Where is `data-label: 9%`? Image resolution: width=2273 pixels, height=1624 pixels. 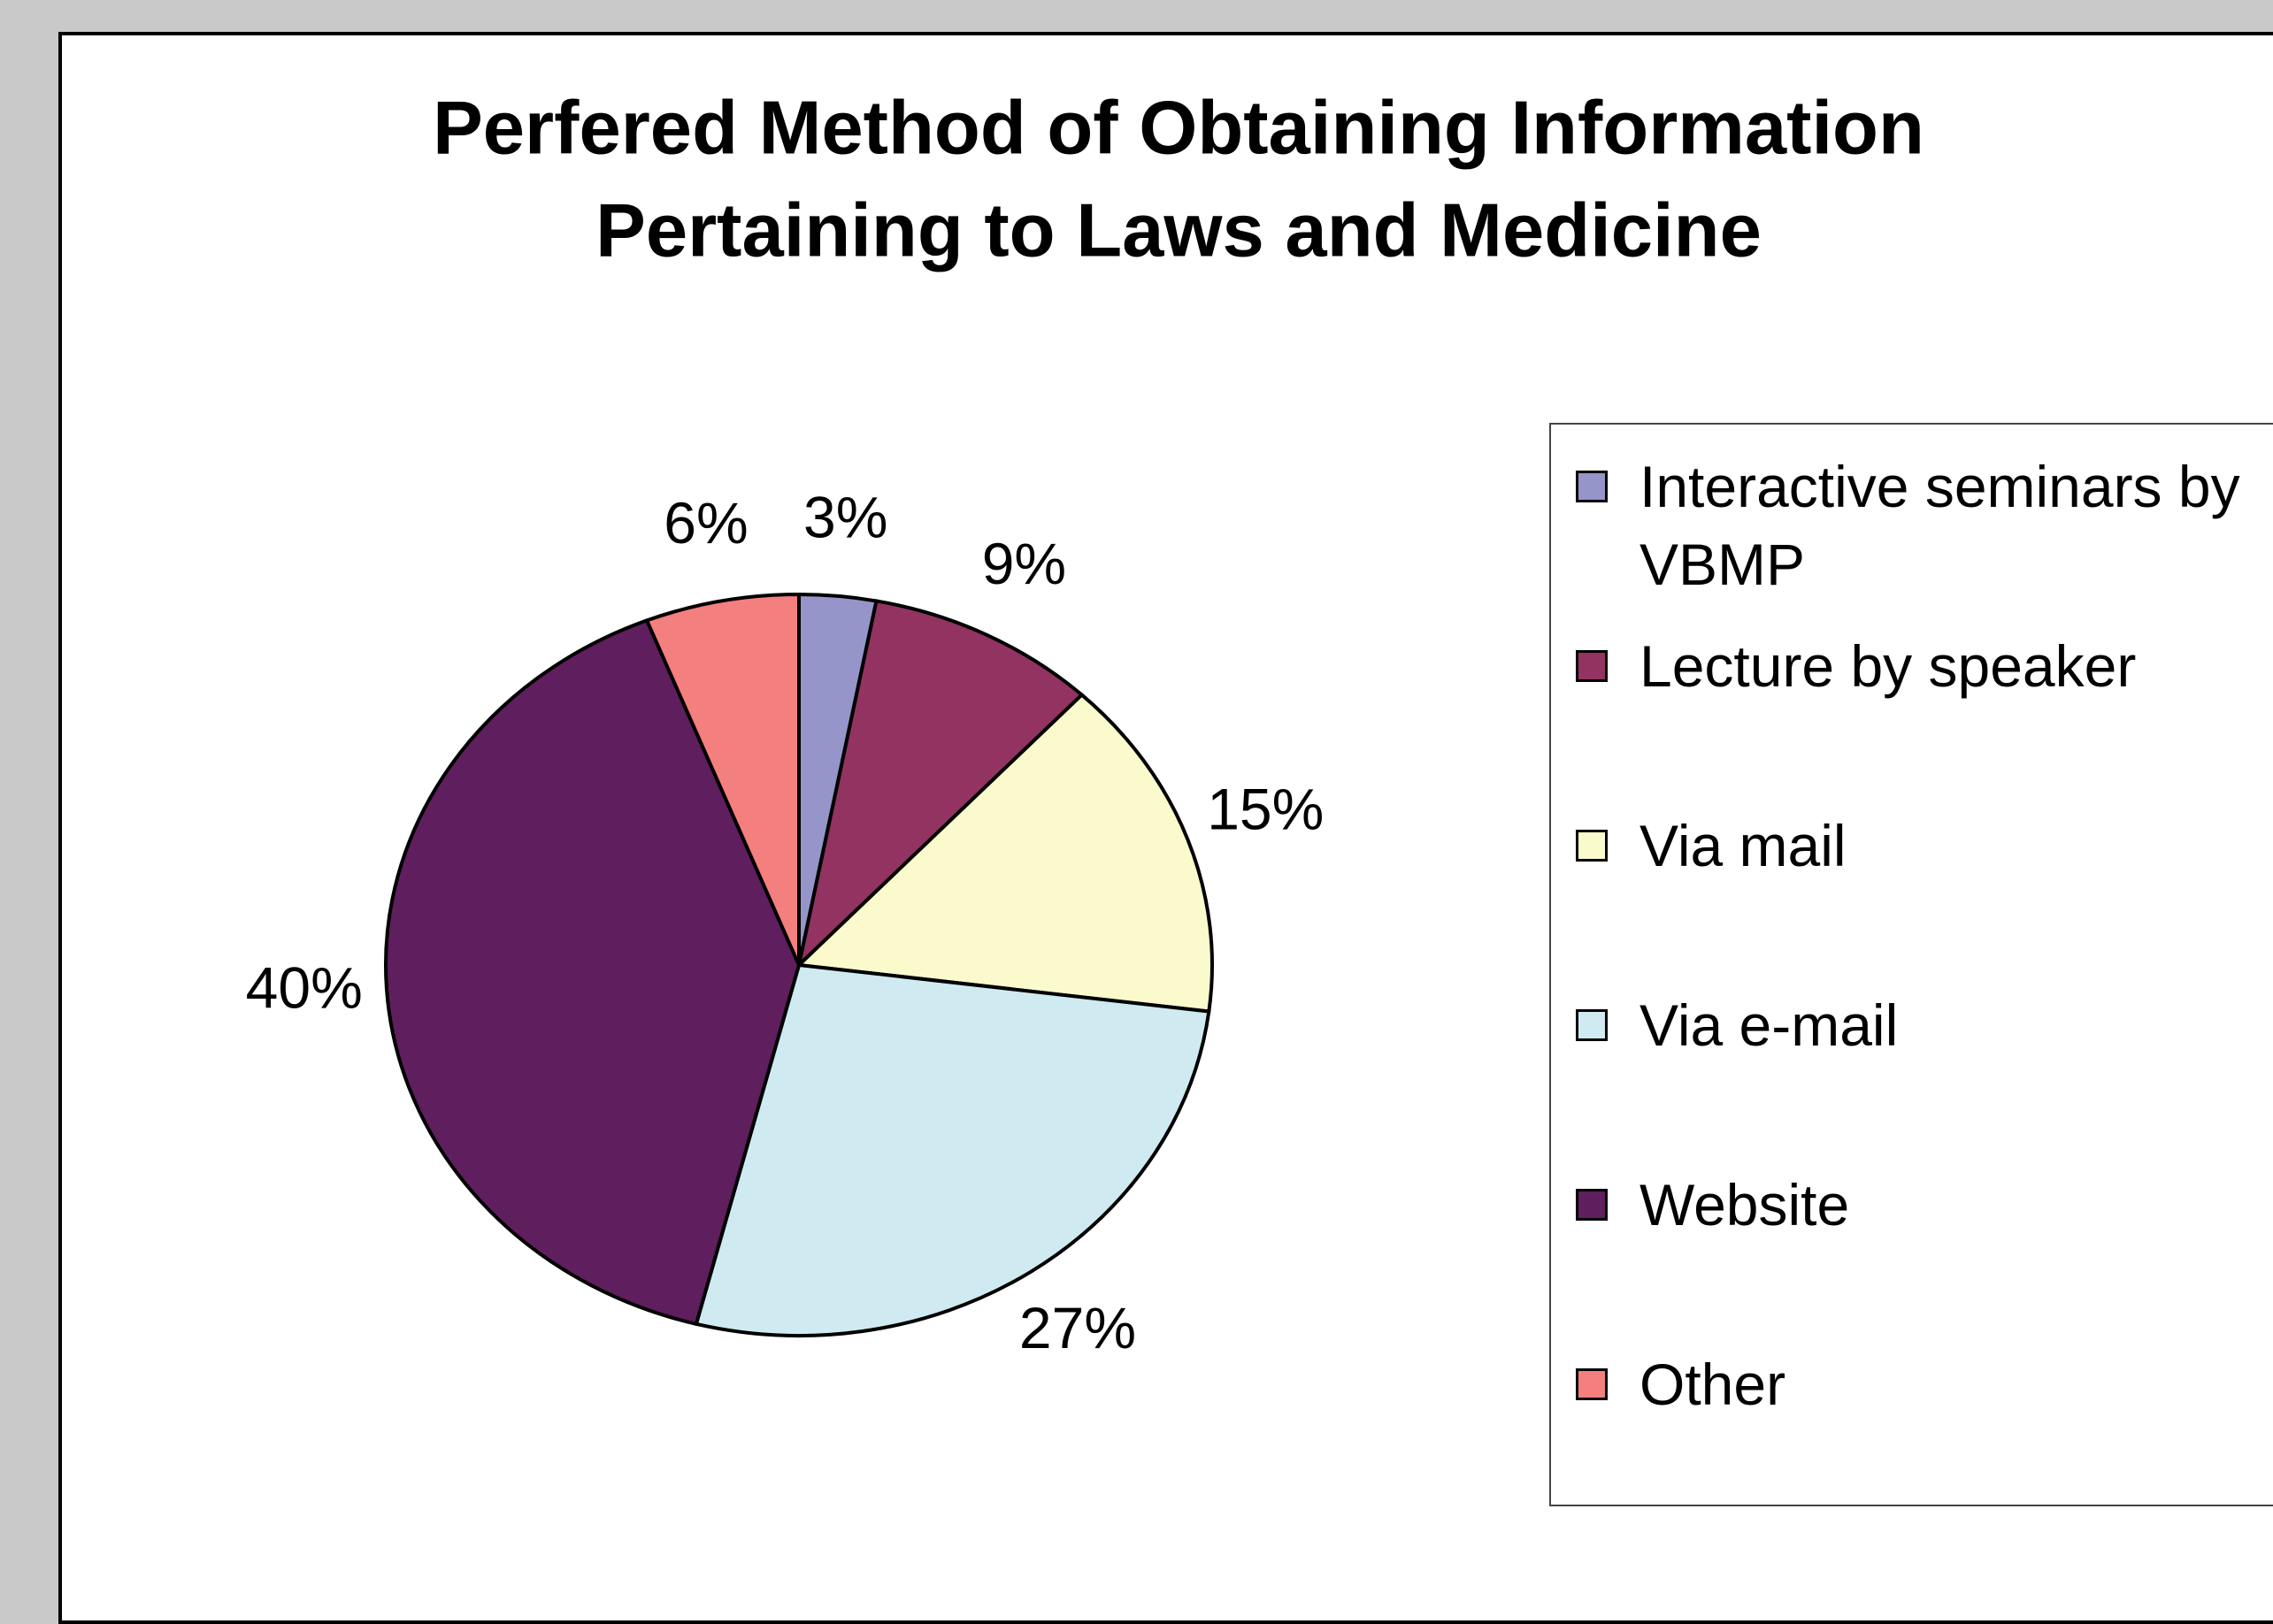
data-label: 9% is located at coordinates (1024, 563).